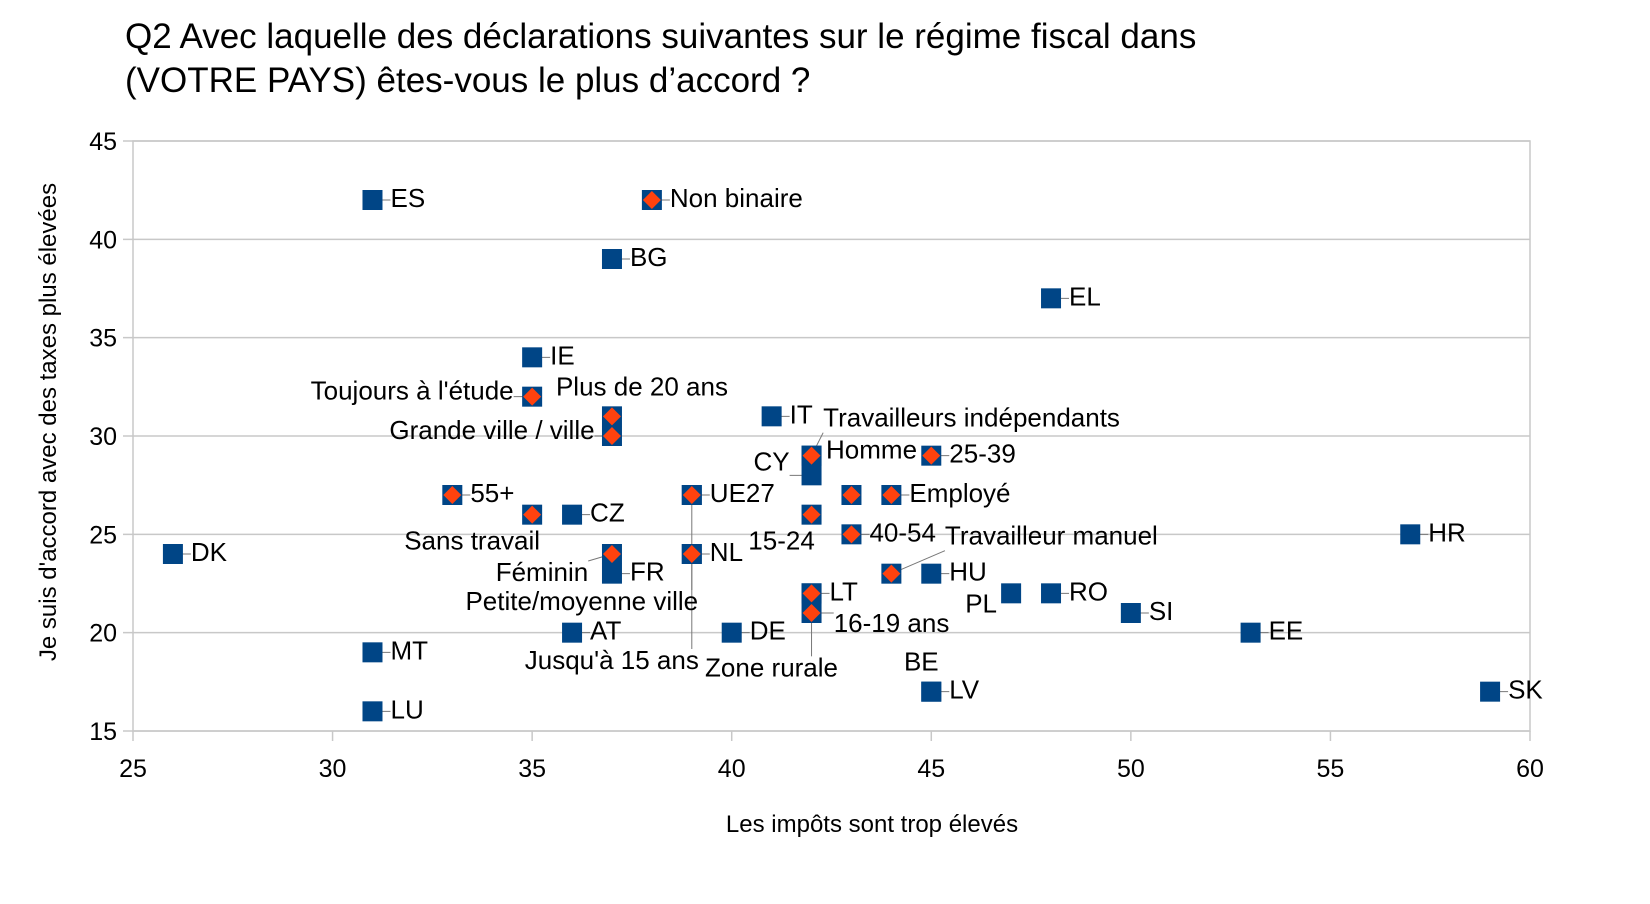  Describe the element at coordinates (492, 493) in the screenshot. I see `point-label: 55+` at that location.